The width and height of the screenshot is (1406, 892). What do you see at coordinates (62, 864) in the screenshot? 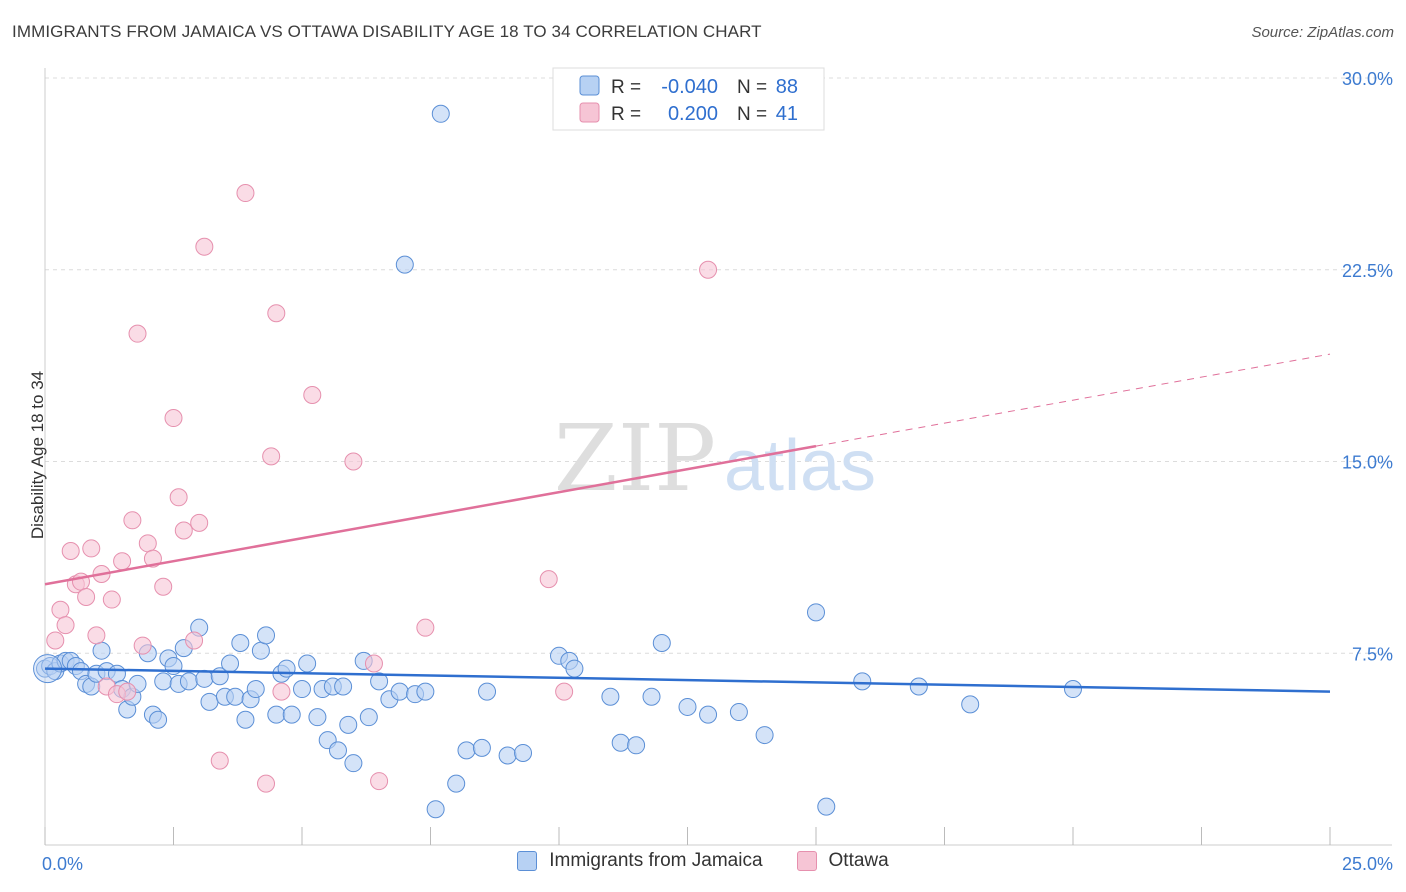
I see `x-tick-label-min: 0.0%` at bounding box center [62, 864].